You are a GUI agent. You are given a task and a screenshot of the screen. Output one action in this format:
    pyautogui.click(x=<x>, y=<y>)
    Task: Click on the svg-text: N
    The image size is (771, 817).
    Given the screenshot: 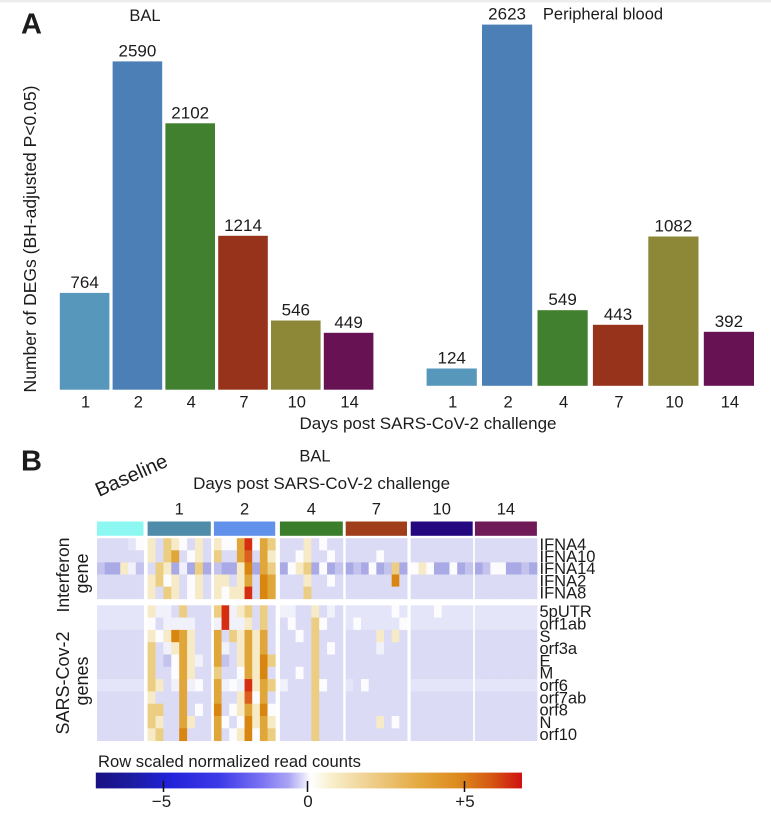 What is the action you would take?
    pyautogui.click(x=546, y=723)
    